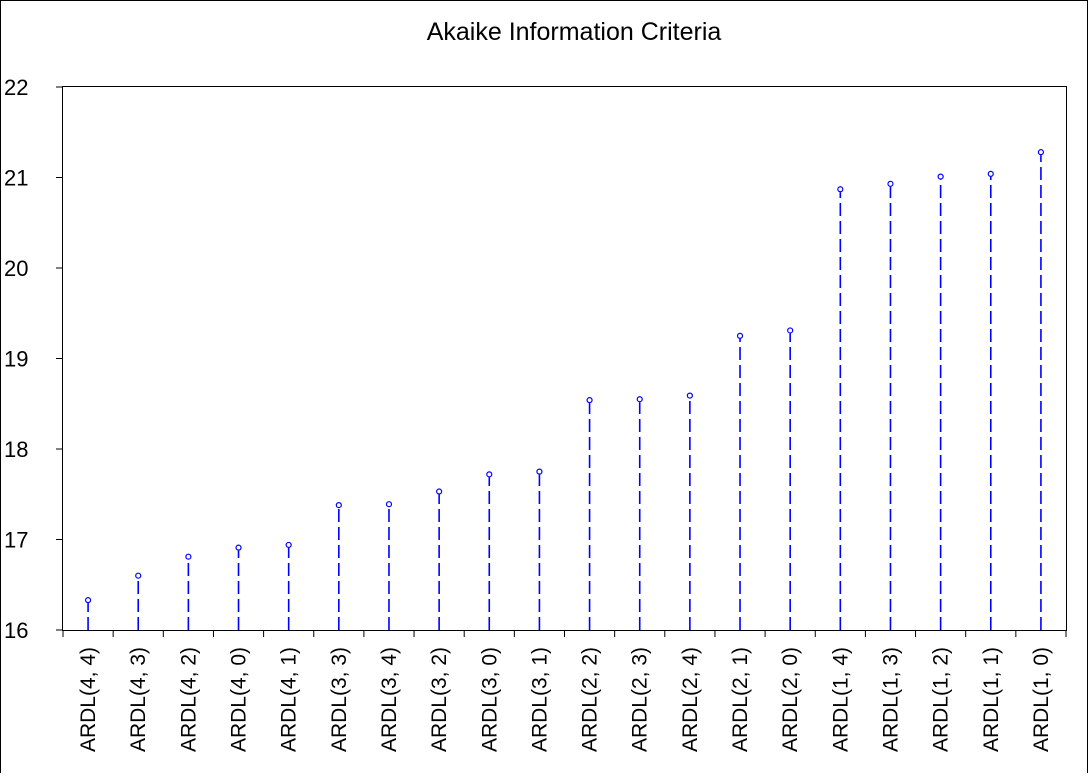 This screenshot has width=1089, height=778. I want to click on y-tick-label: 17, so click(16, 540).